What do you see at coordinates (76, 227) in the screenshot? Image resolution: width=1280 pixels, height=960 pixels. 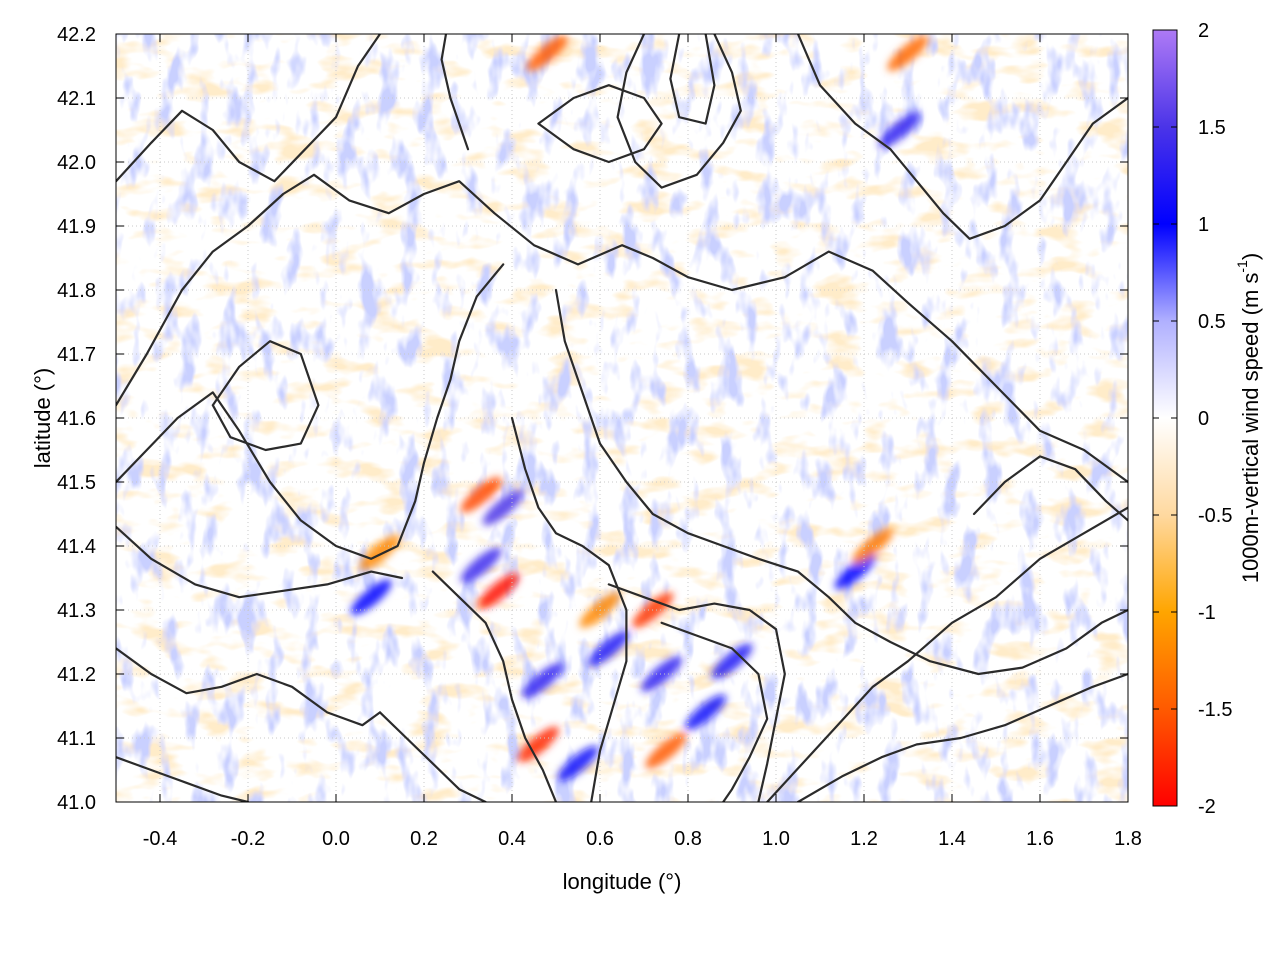 I see `y-tick-label: 41.9` at bounding box center [76, 227].